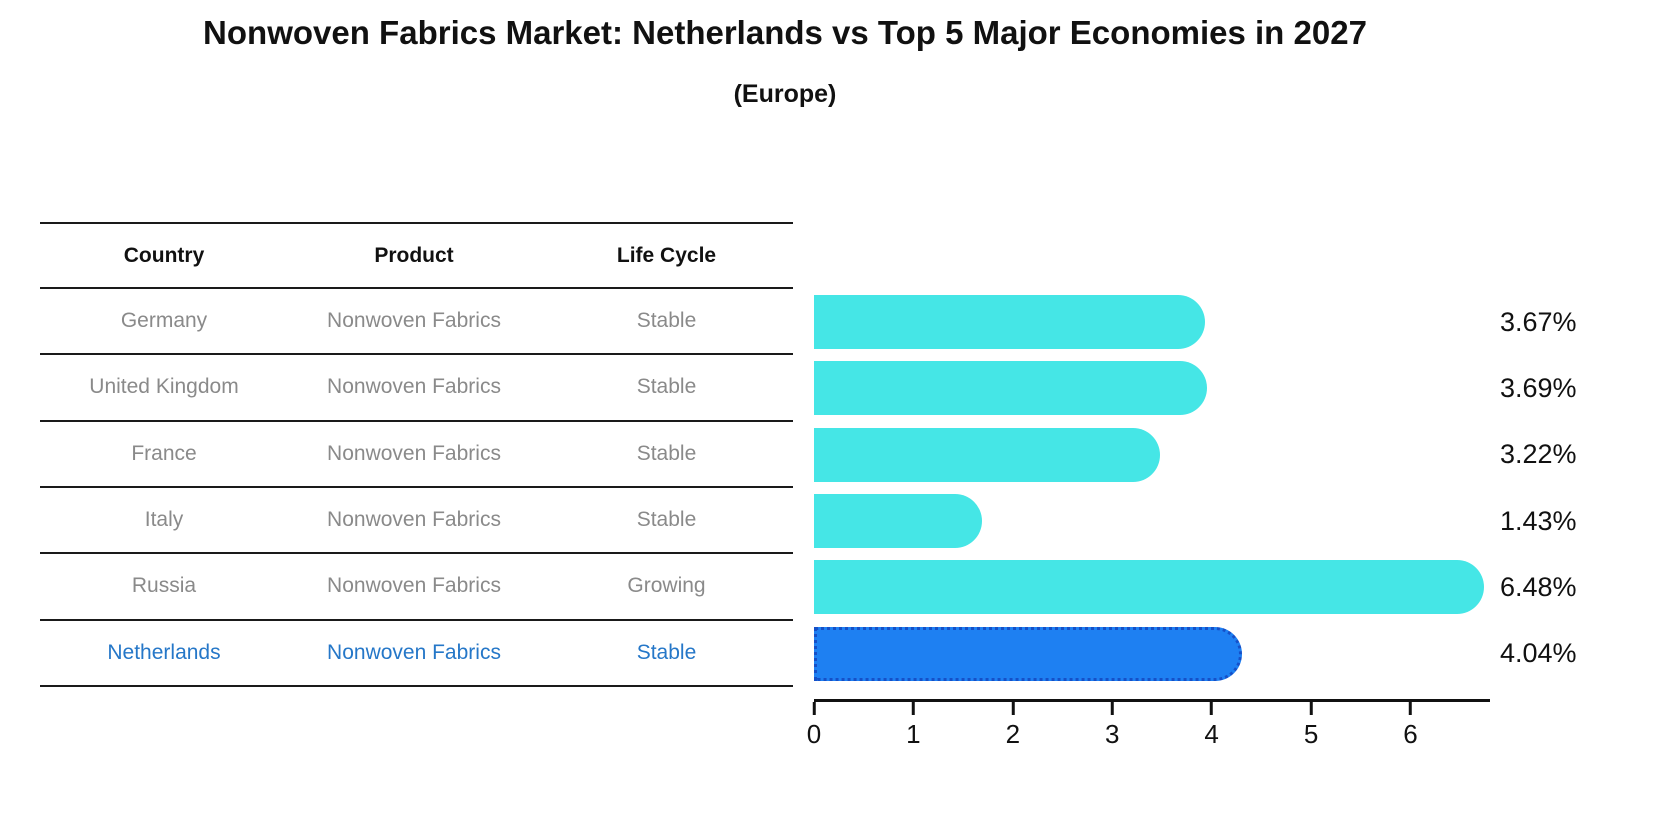 The height and width of the screenshot is (823, 1656). What do you see at coordinates (898, 521) in the screenshot?
I see `bar-italy` at bounding box center [898, 521].